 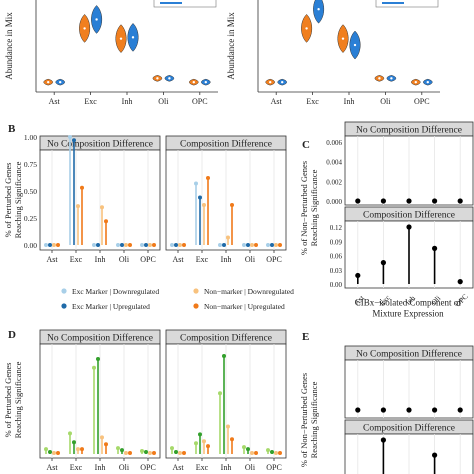 What do you see at coordinates (409, 130) in the screenshot?
I see `c-facet-0-strip-title: No Composition Difference` at bounding box center [409, 130].